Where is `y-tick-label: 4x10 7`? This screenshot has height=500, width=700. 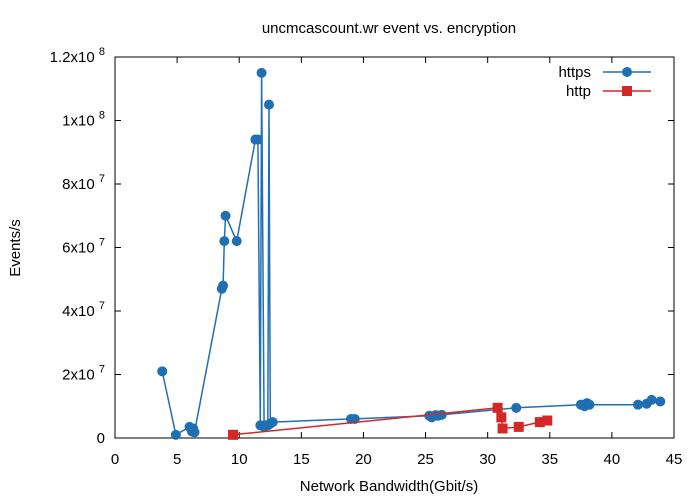 y-tick-label: 4x10 7 is located at coordinates (83, 310).